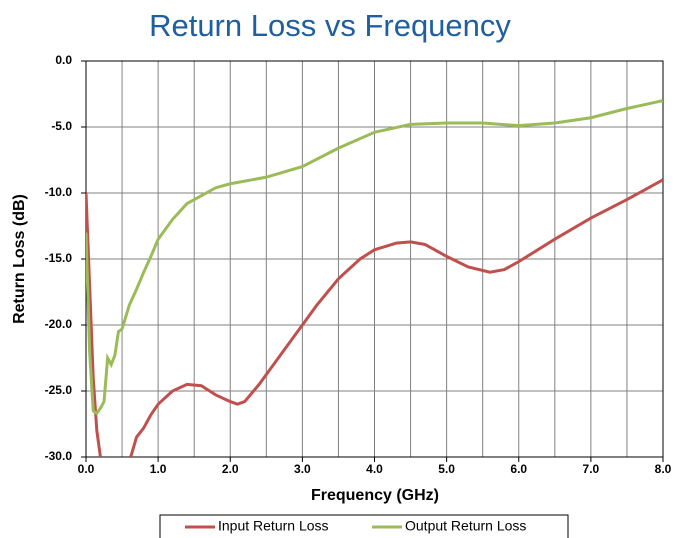  Describe the element at coordinates (59, 456) in the screenshot. I see `y-tick-label: -30.0` at that location.